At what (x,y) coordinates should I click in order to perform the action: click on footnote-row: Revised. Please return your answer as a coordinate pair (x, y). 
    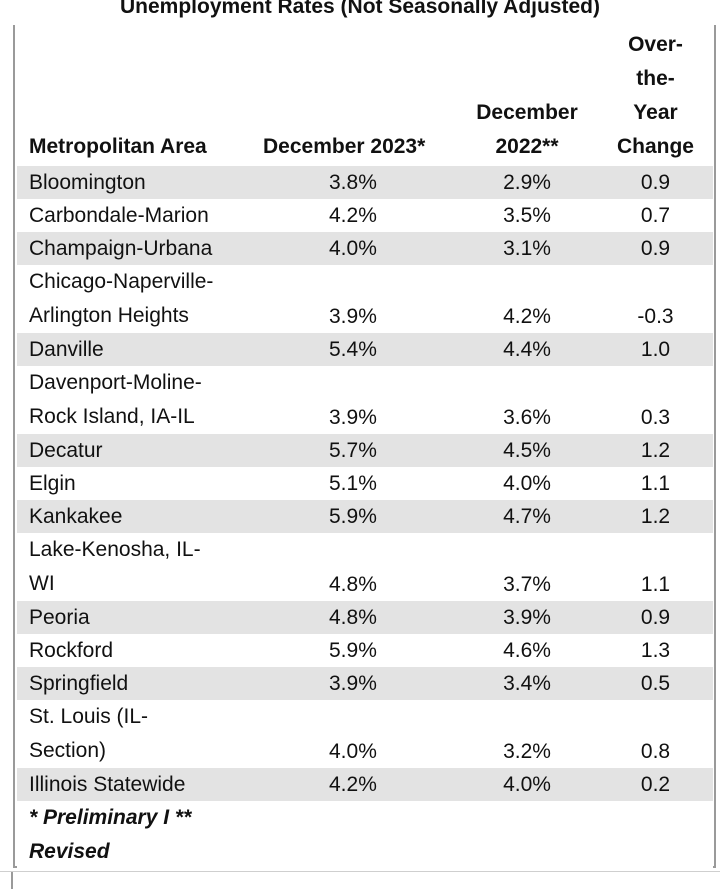
    Looking at the image, I should click on (365, 852).